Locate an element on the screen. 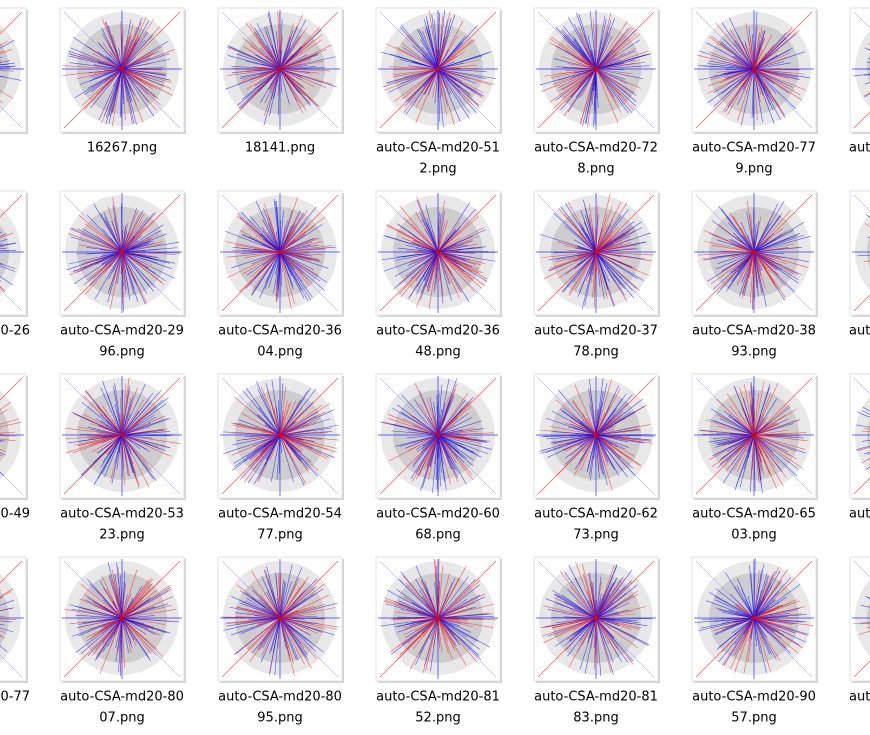  file-name: 78.png is located at coordinates (595, 352).